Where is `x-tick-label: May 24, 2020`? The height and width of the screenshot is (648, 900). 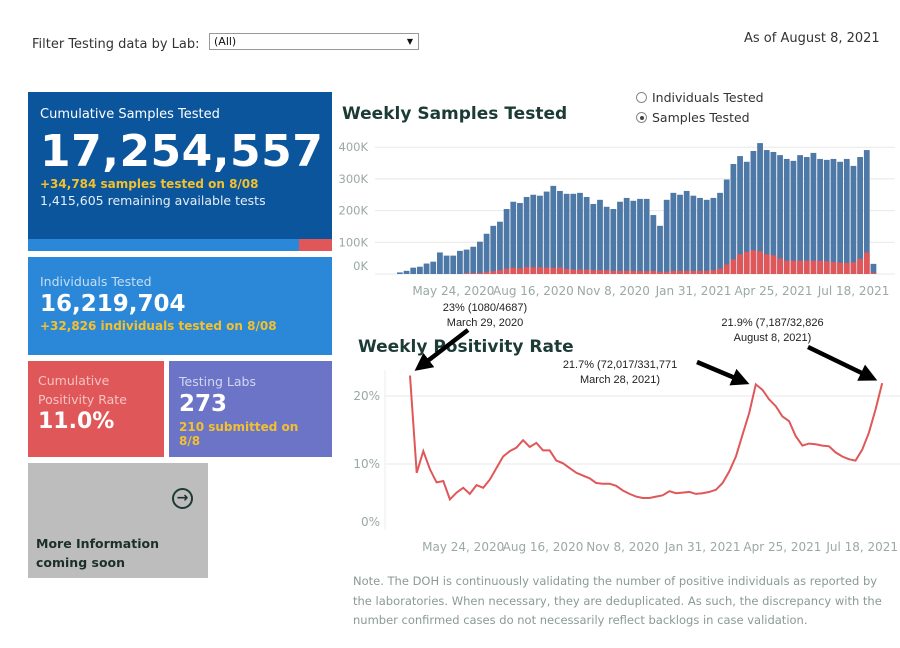 x-tick-label: May 24, 2020 is located at coordinates (463, 547).